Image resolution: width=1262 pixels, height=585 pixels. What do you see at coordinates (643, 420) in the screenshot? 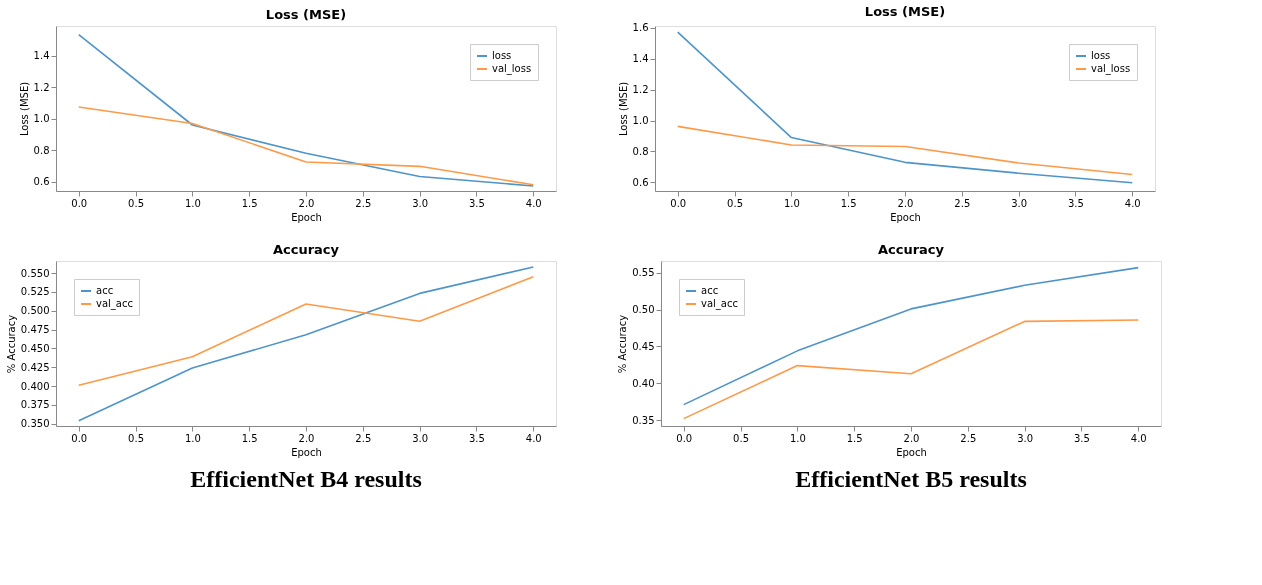
I see `y-tick-label: 0.35` at bounding box center [643, 420].